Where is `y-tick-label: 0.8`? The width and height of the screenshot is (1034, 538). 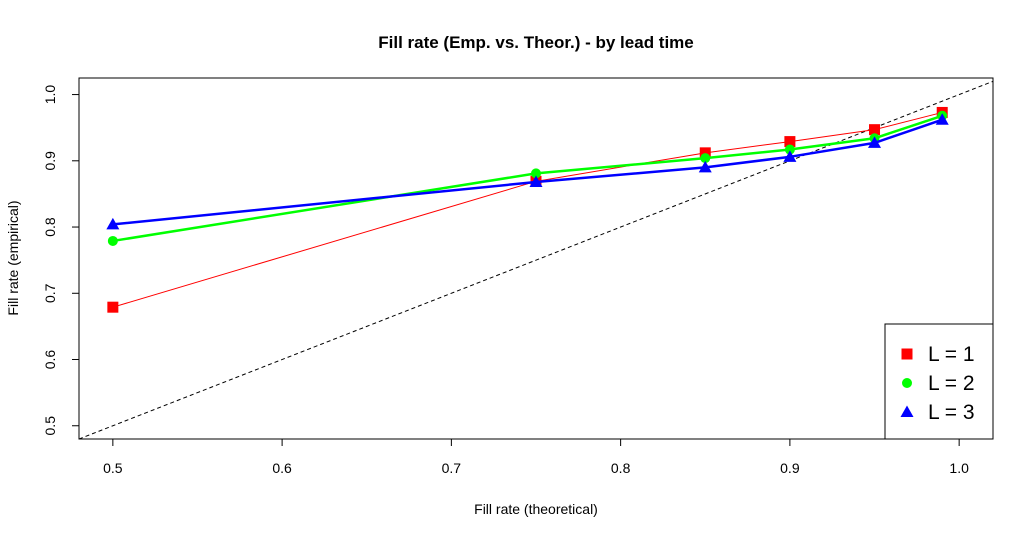
y-tick-label: 0.8 is located at coordinates (50, 227).